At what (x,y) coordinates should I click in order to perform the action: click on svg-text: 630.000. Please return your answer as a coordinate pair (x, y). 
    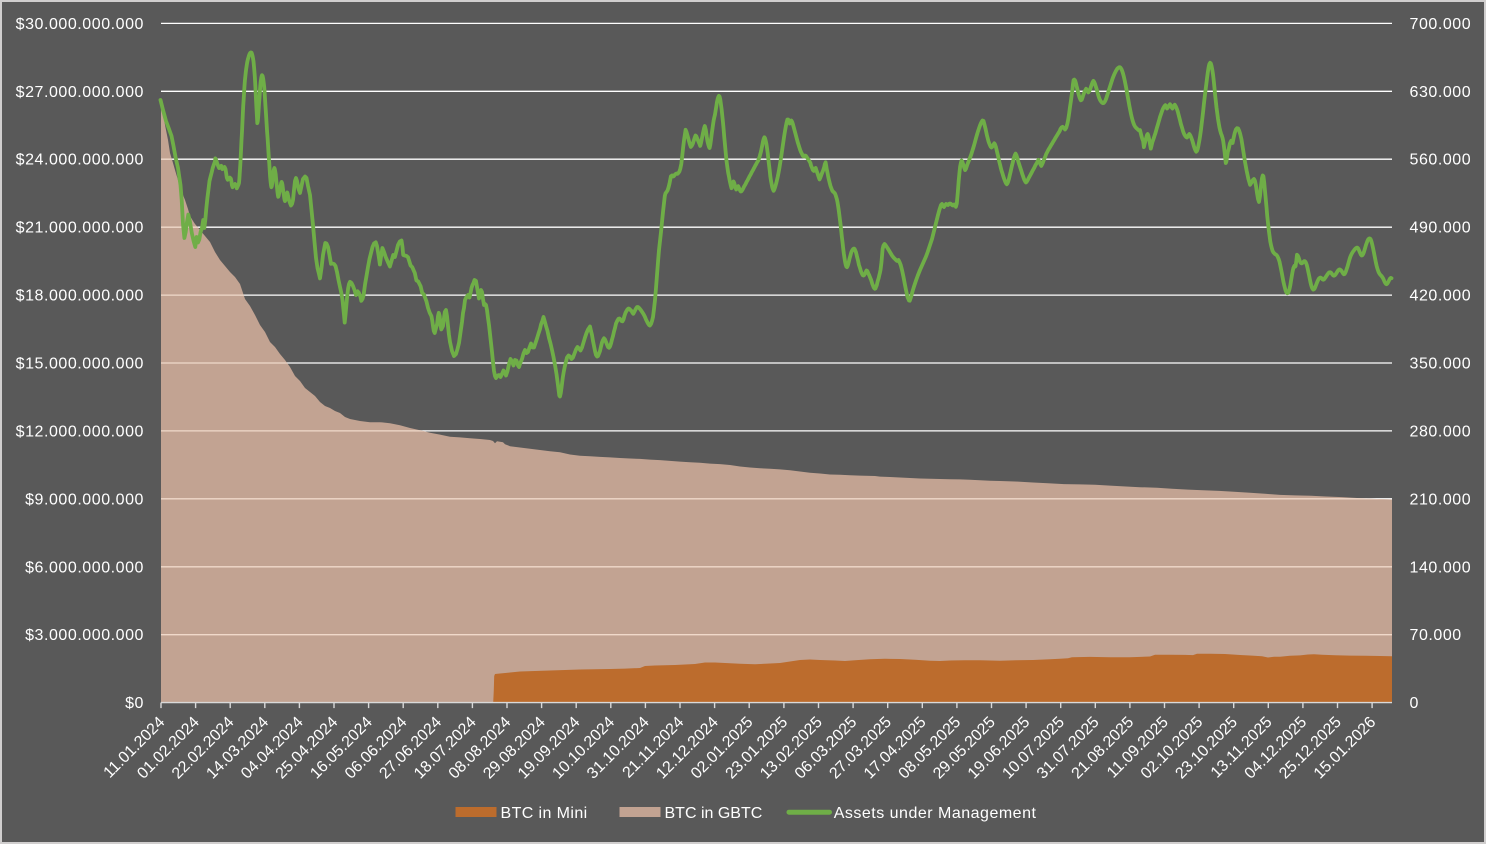
    Looking at the image, I should click on (1441, 92).